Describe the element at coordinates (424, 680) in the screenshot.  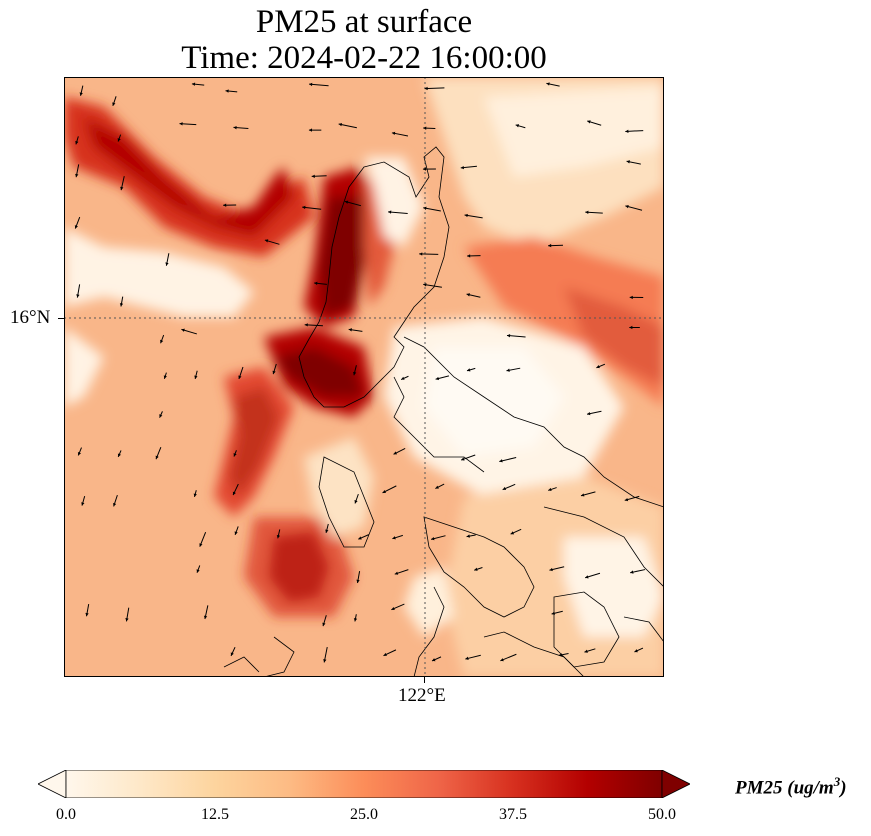
I see `lon-tick-mark` at that location.